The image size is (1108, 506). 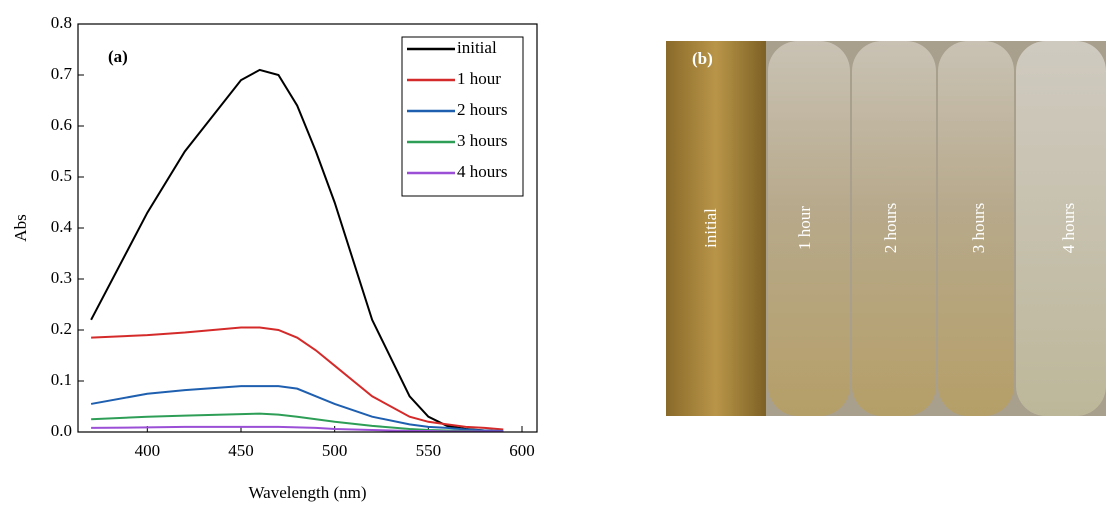 What do you see at coordinates (307, 492) in the screenshot?
I see `x-axis-label: Wavelength (nm)` at bounding box center [307, 492].